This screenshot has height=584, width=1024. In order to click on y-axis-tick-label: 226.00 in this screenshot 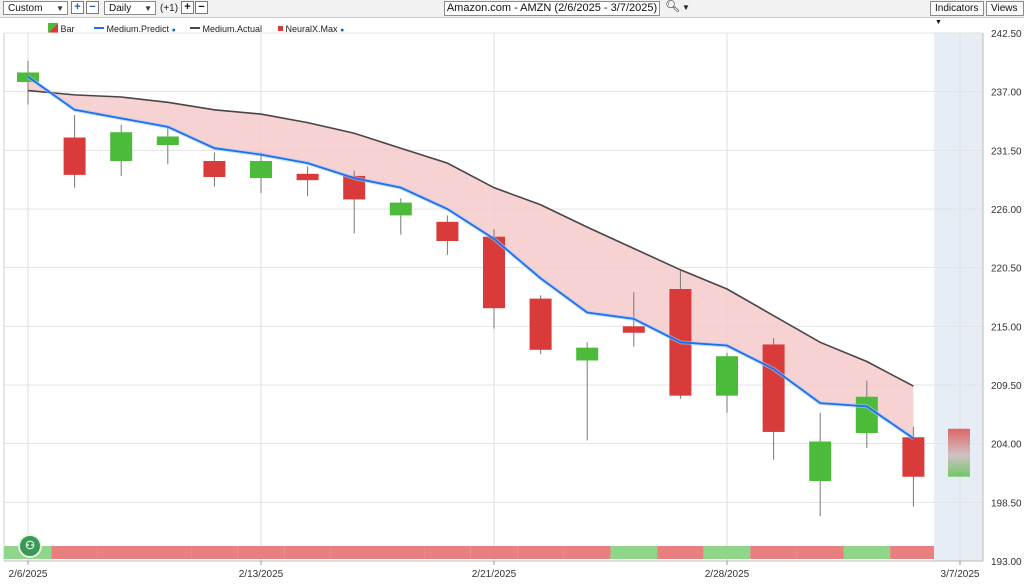, I will do `click(1006, 210)`.